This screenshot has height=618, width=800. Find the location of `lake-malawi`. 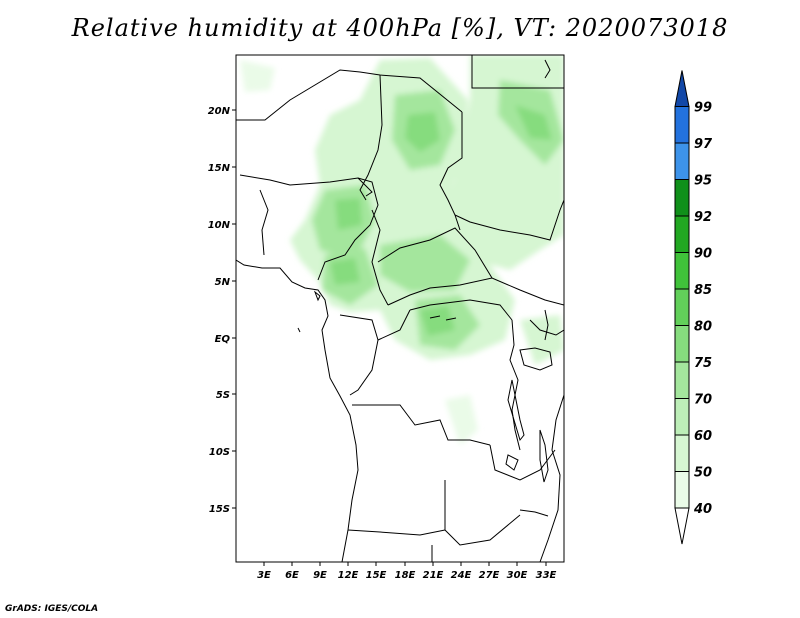

lake-malawi is located at coordinates (544, 456).